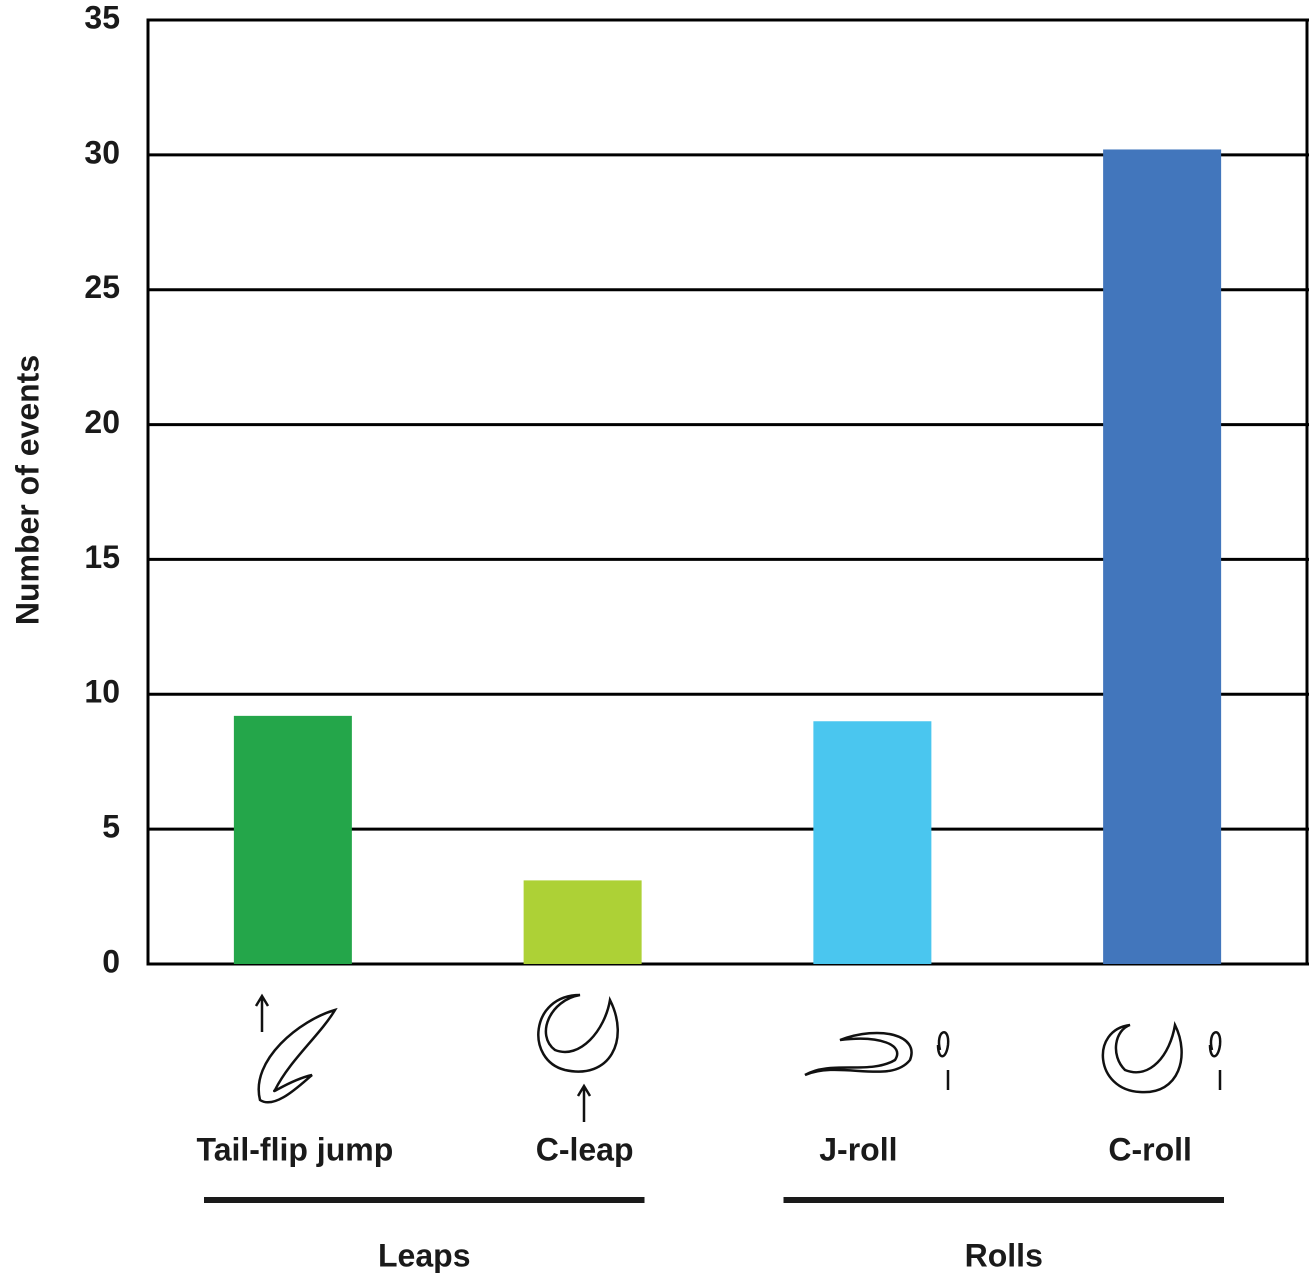 The height and width of the screenshot is (1277, 1309). What do you see at coordinates (1004, 1255) in the screenshot?
I see `group-label: Rolls` at bounding box center [1004, 1255].